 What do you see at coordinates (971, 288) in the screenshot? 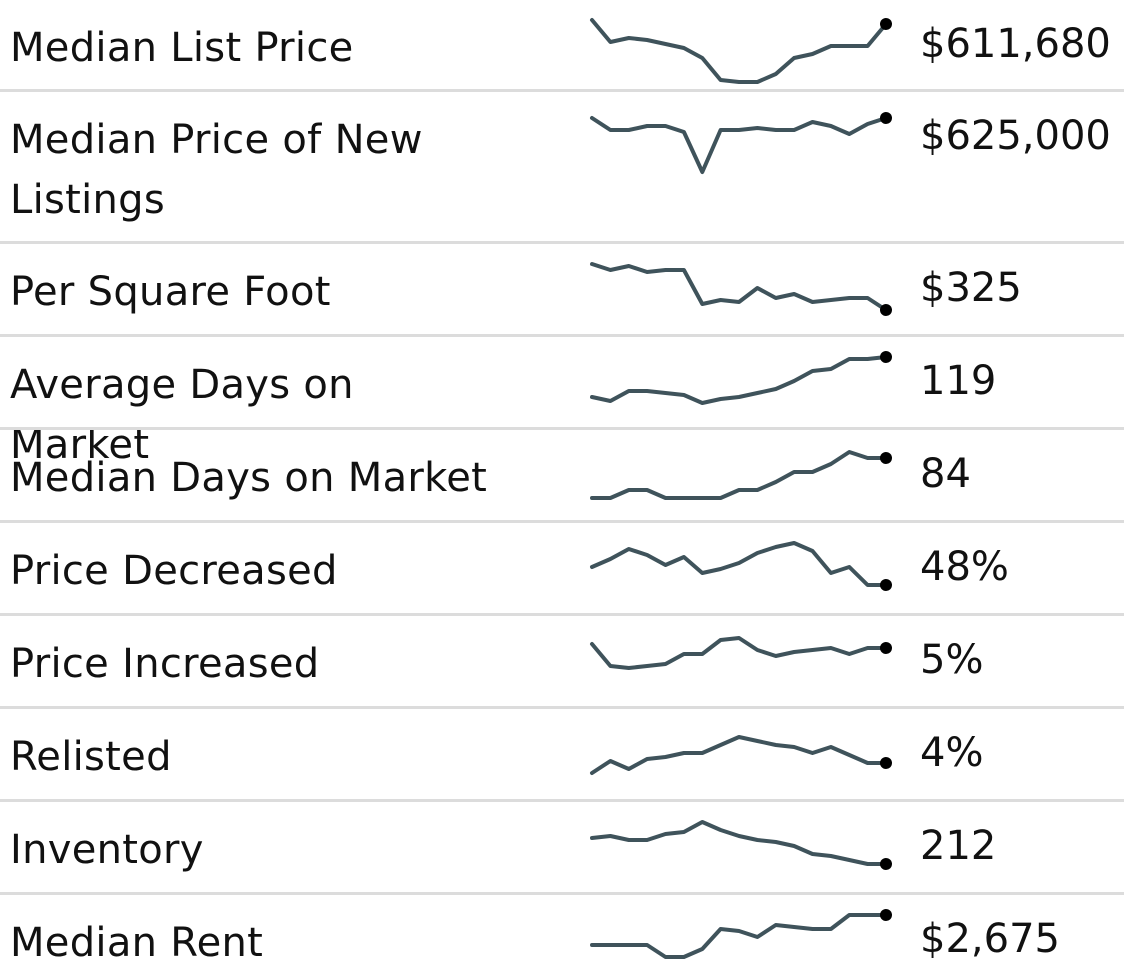
I see `metric-value: $325` at bounding box center [971, 288].